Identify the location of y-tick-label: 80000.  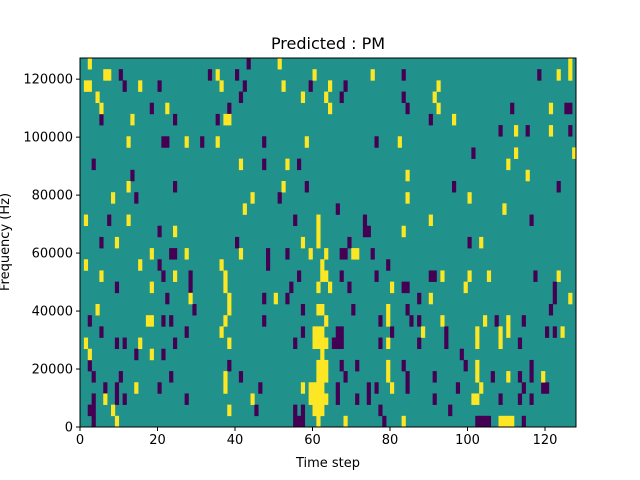
(52, 196).